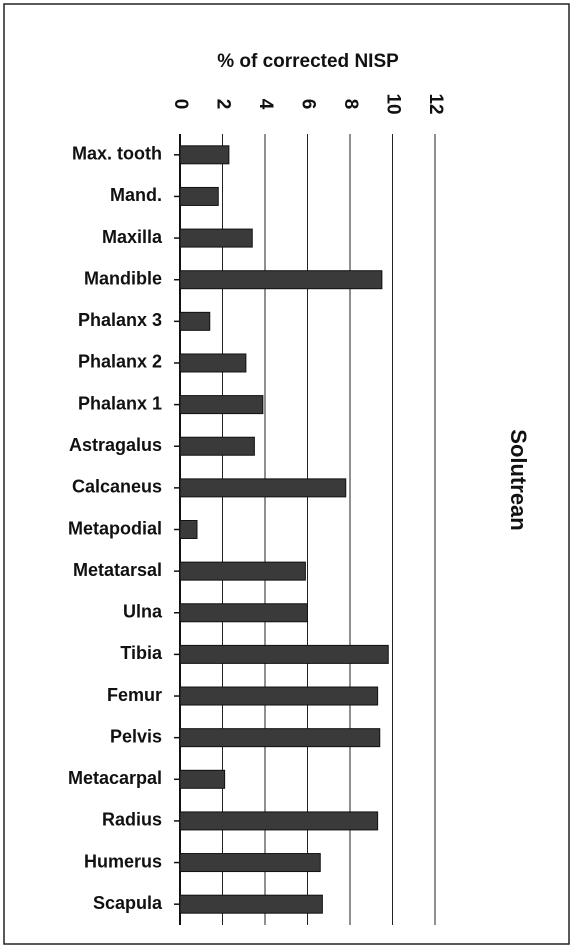 This screenshot has width=574, height=949. What do you see at coordinates (128, 903) in the screenshot?
I see `y-tick-label: Scapula` at bounding box center [128, 903].